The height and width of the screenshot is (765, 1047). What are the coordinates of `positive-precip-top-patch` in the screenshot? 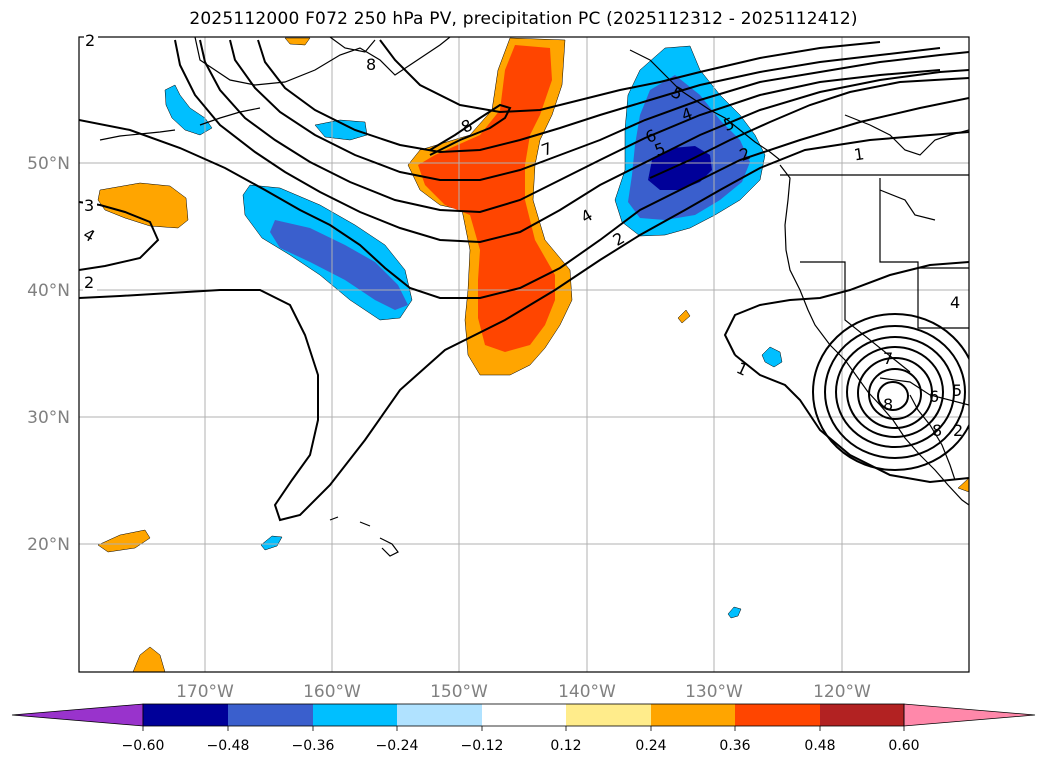 It's located at (297, 41).